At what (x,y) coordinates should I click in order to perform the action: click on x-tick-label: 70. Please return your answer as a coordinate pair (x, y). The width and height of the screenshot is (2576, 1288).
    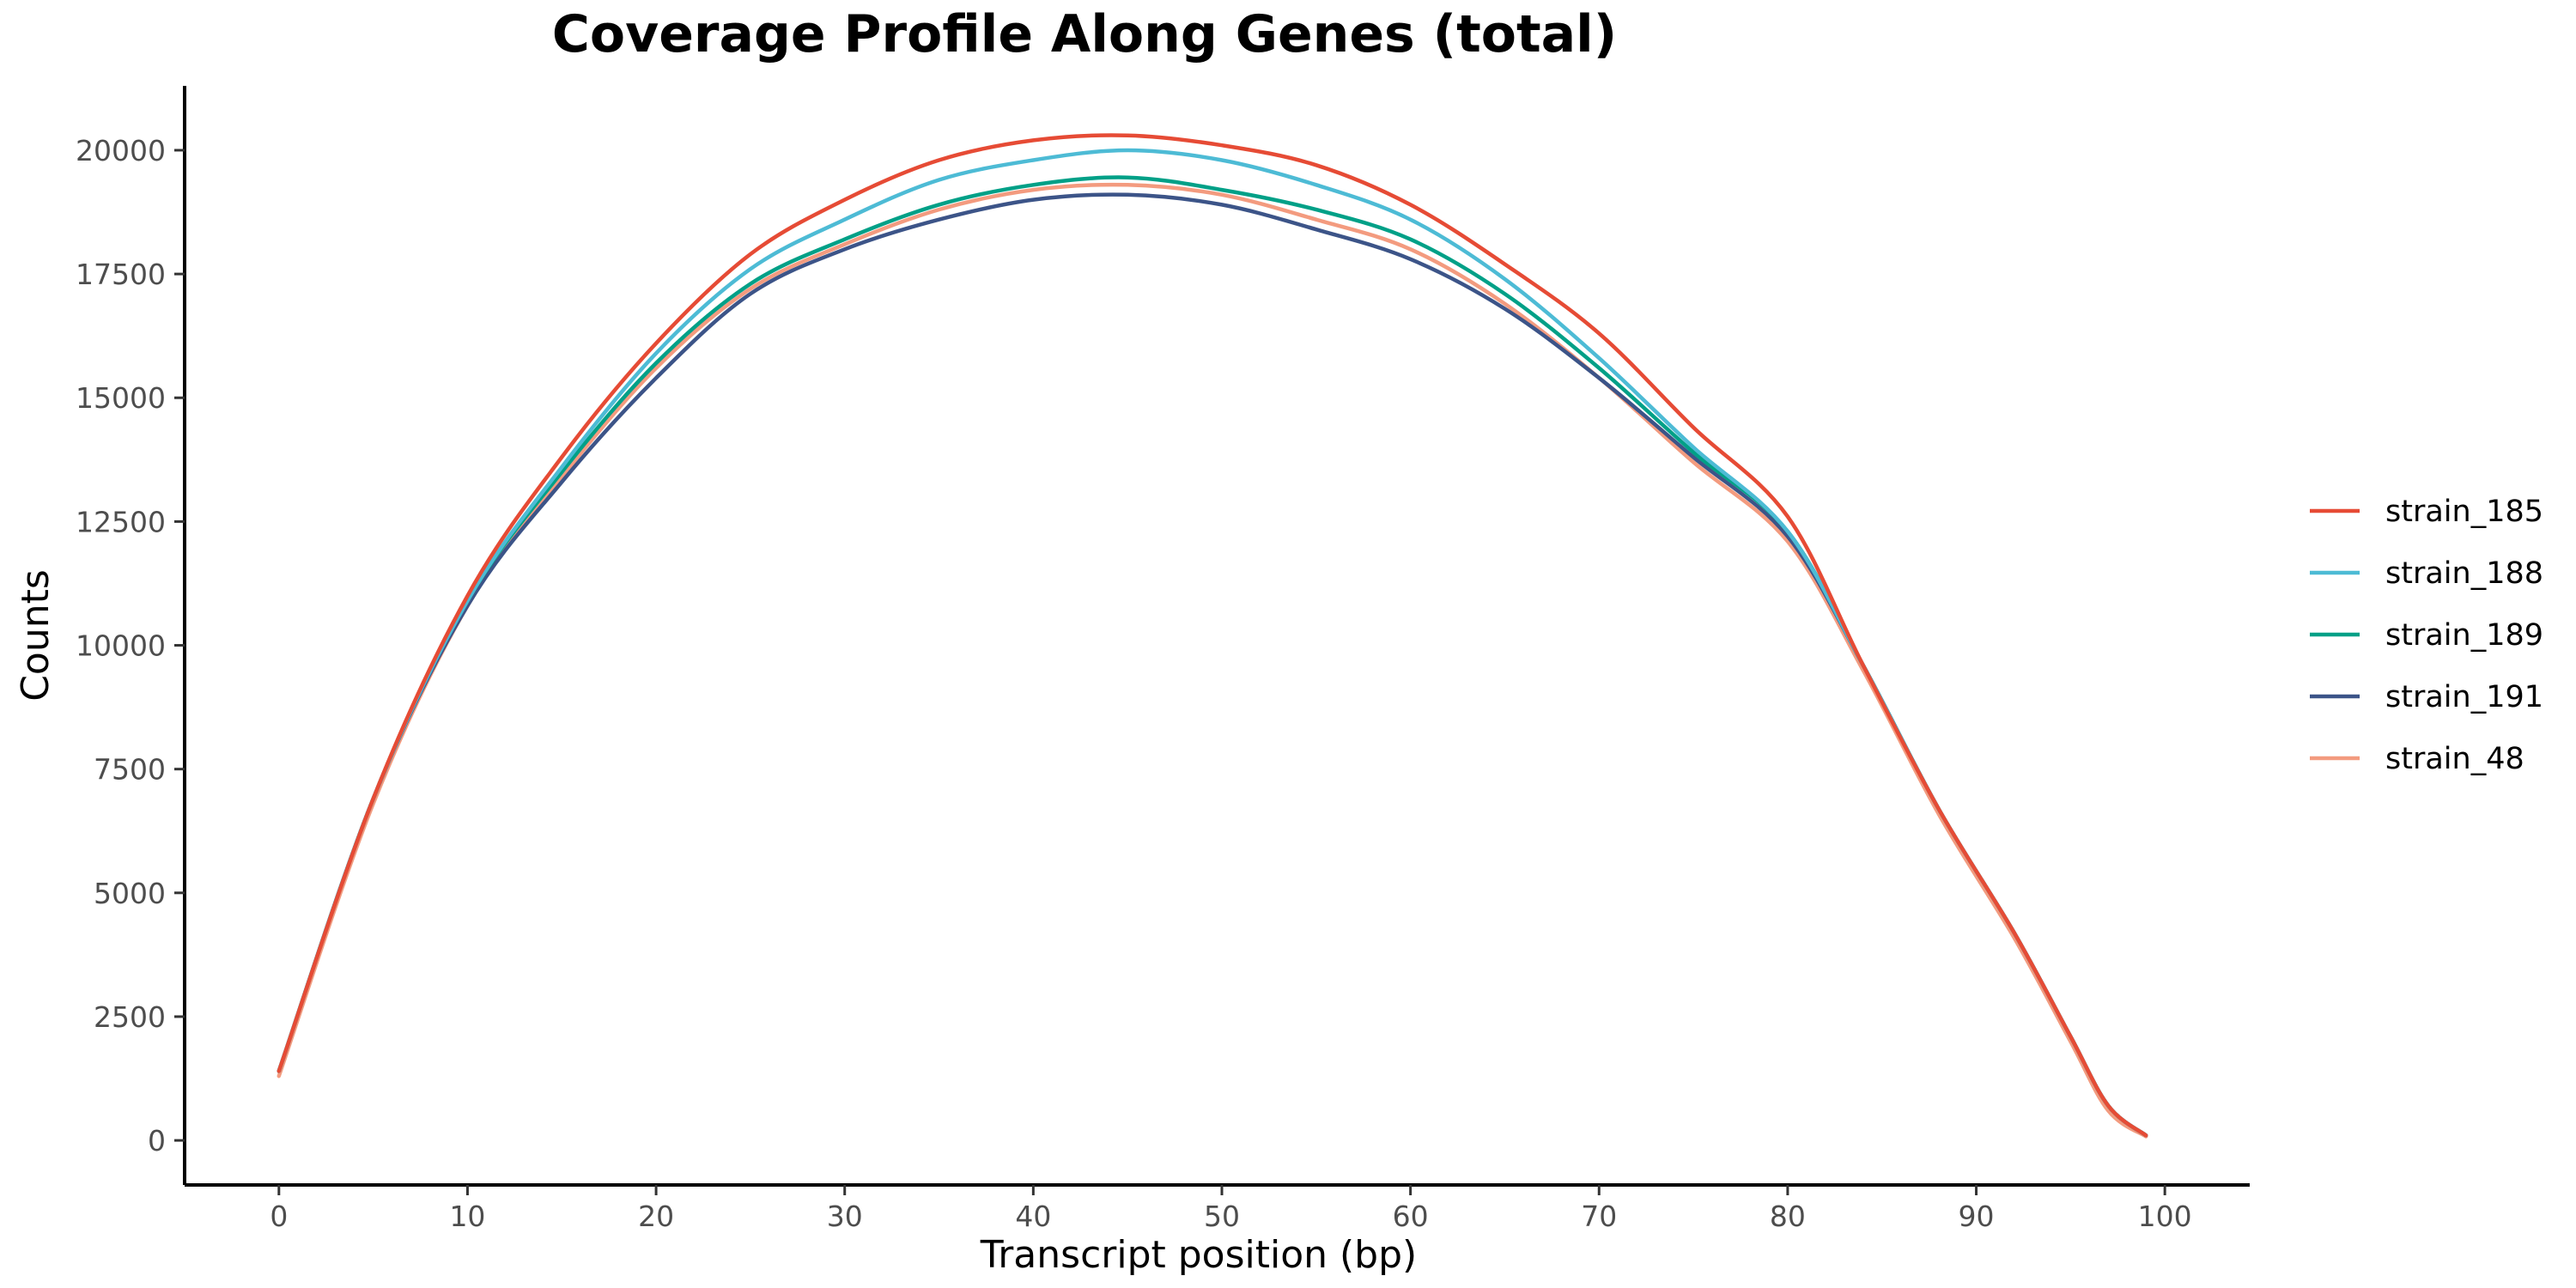
    Looking at the image, I should click on (1599, 1217).